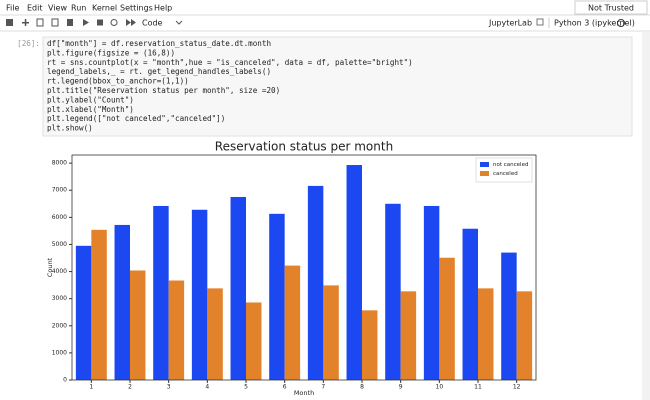 The image size is (650, 400). Describe the element at coordinates (104, 8) in the screenshot. I see `menu-item: Kernel` at that location.